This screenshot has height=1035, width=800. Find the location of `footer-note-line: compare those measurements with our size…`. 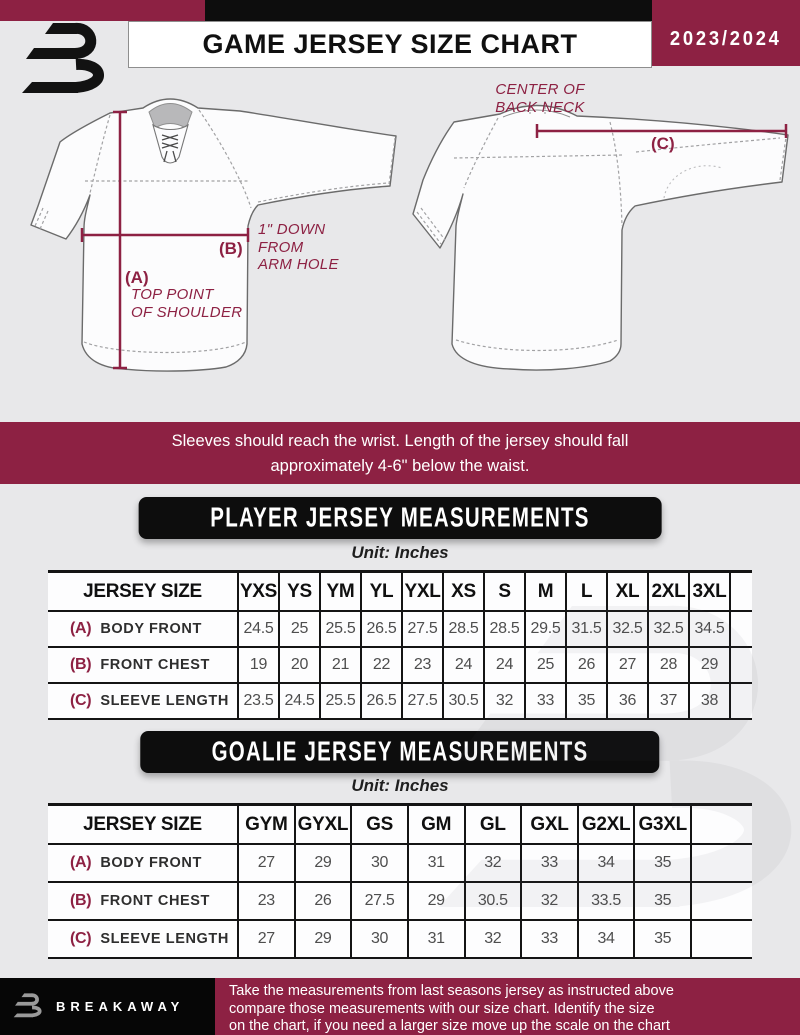

footer-note-line: compare those measurements with our size… is located at coordinates (442, 1008).